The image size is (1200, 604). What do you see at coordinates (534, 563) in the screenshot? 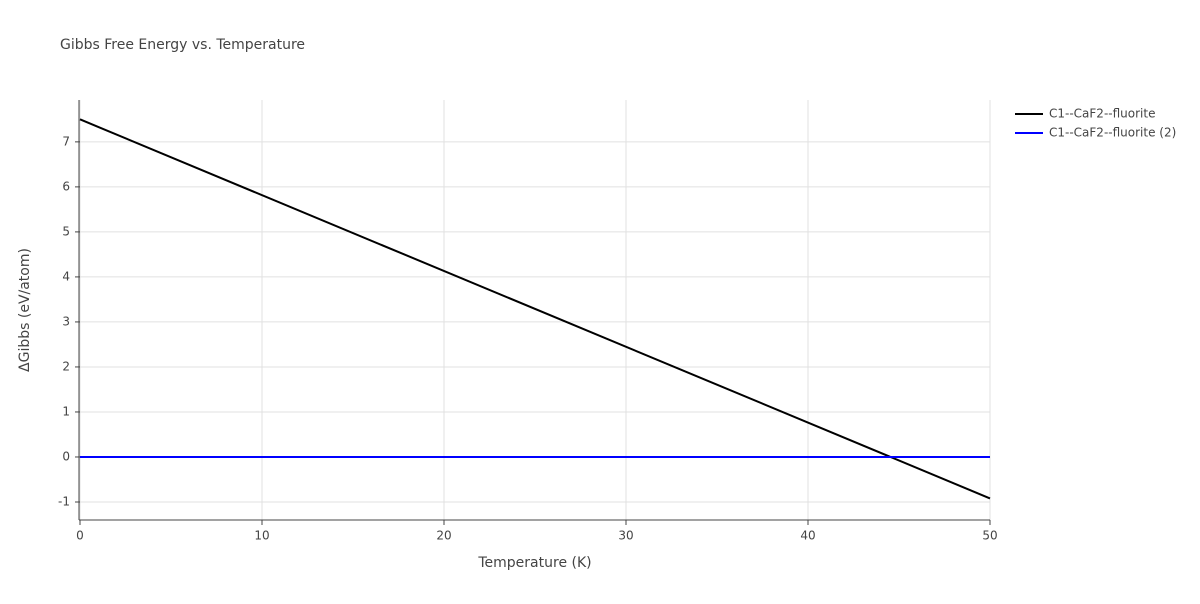
I see `x-axis-label: Temperature (K)` at bounding box center [534, 563].